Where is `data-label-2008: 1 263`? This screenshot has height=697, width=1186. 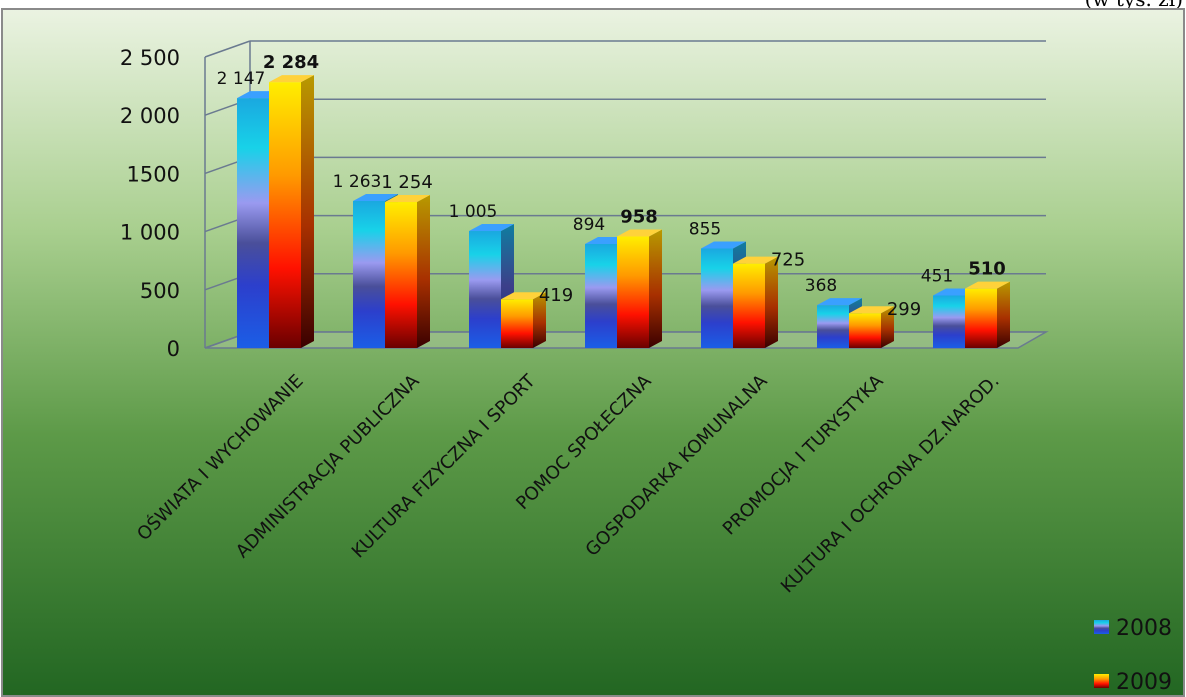 data-label-2008: 1 263 is located at coordinates (357, 182).